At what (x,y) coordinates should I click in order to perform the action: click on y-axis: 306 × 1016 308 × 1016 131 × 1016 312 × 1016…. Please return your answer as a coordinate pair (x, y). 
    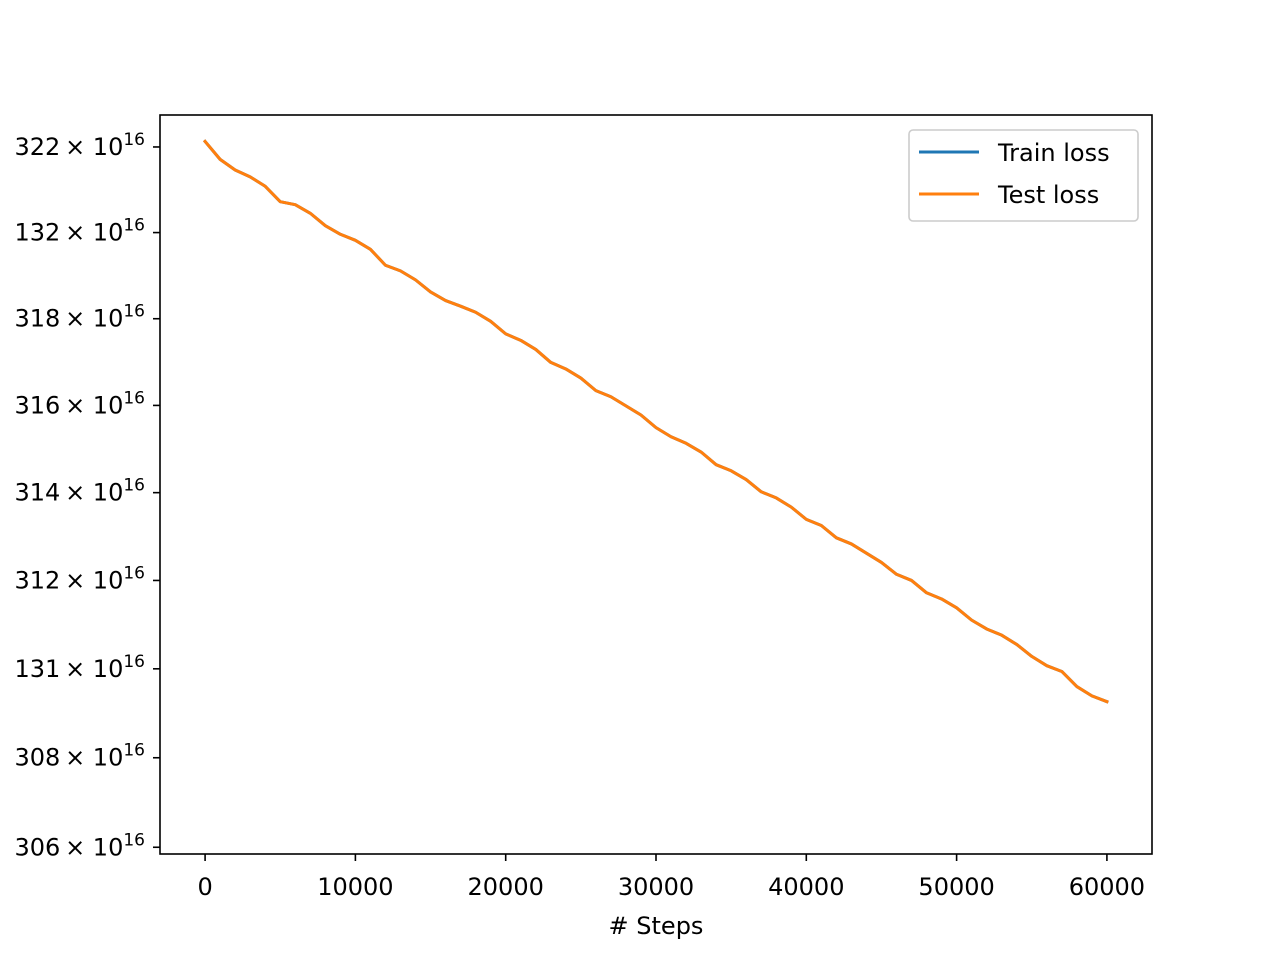
    Looking at the image, I should click on (87, 495).